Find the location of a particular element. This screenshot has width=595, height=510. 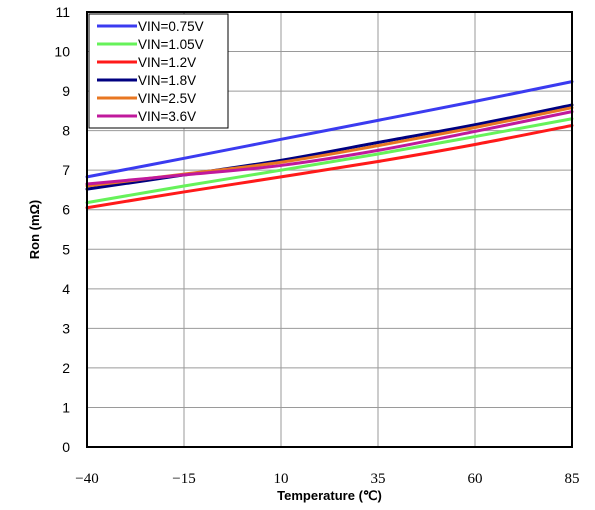

y-tick-label: 0 is located at coordinates (66, 447).